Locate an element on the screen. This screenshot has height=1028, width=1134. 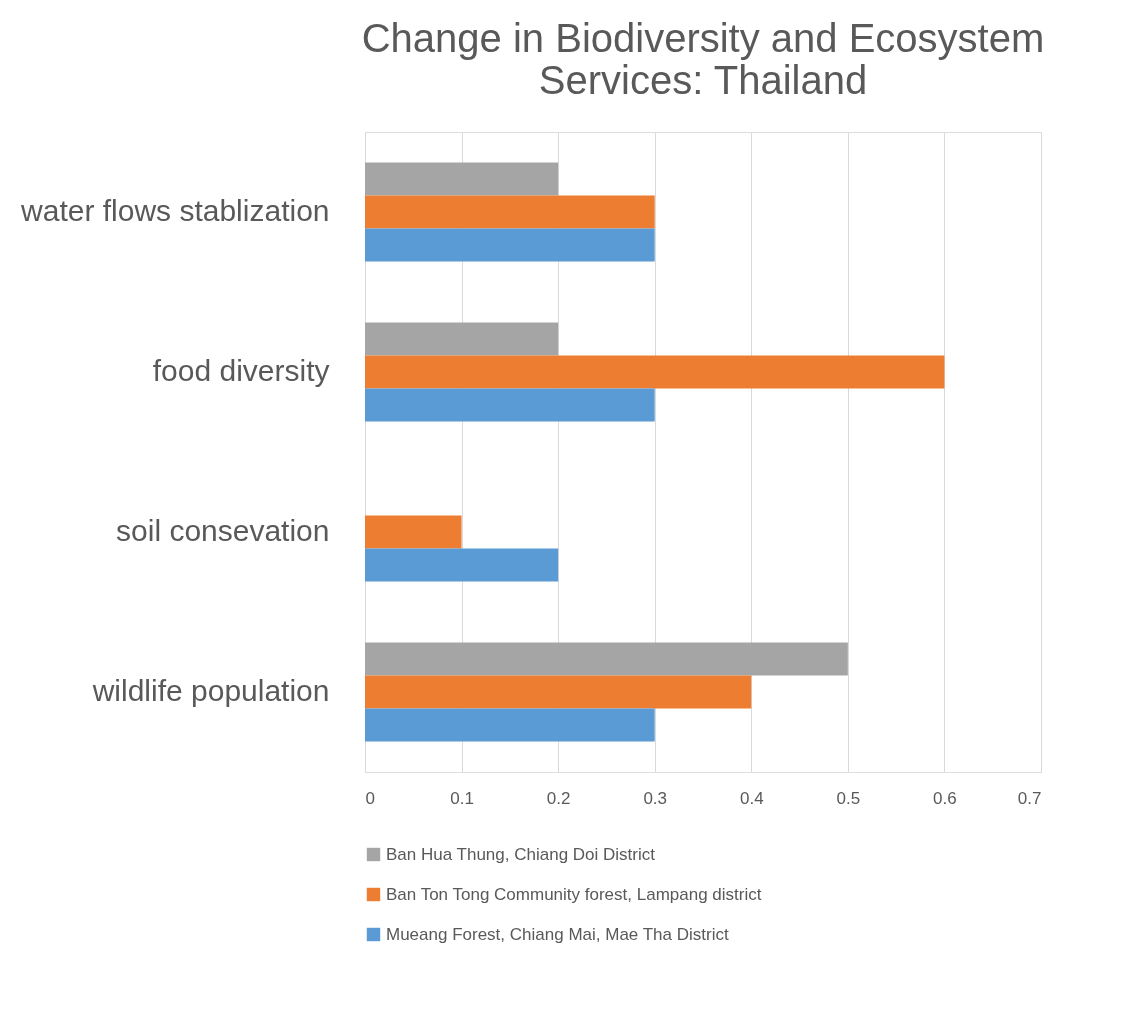
x-tick-label: 0.4 is located at coordinates (751, 798).